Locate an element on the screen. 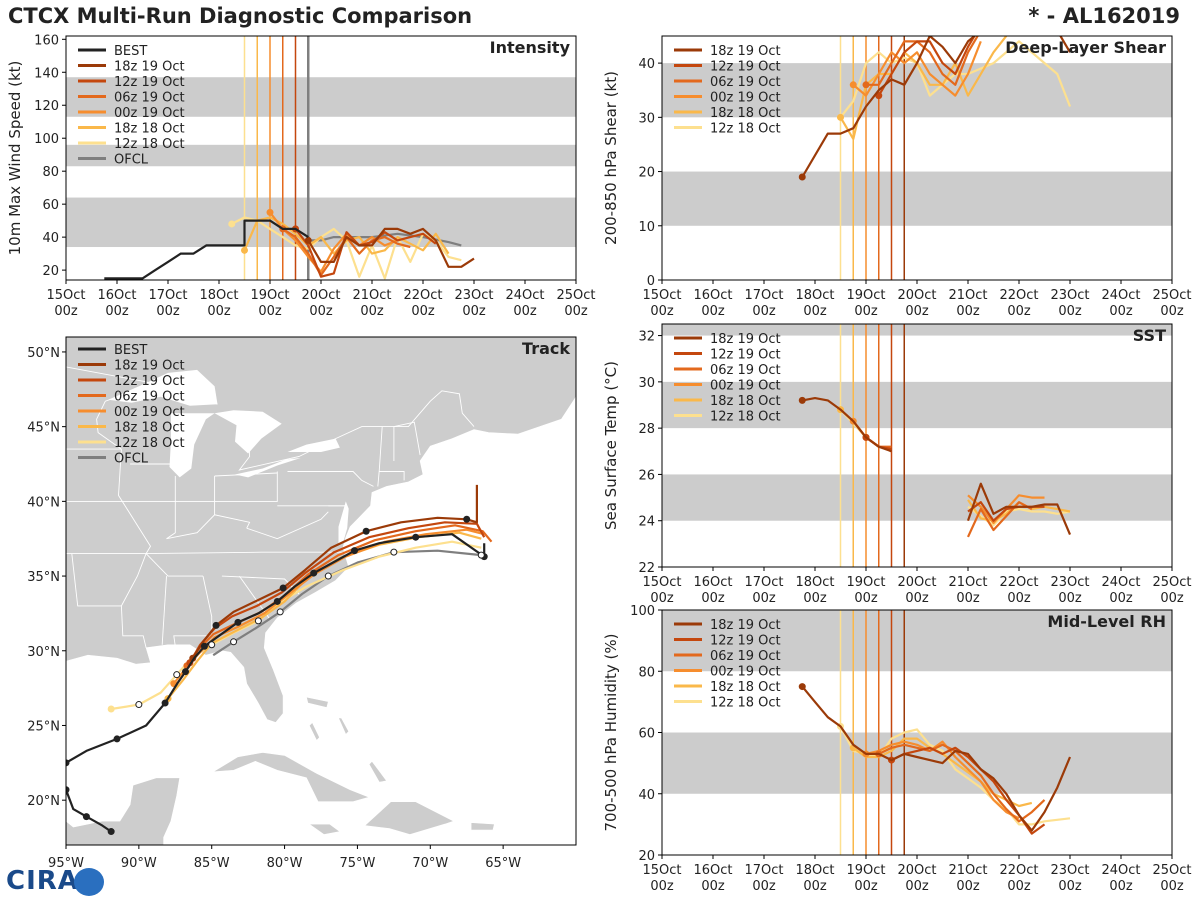 This screenshot has height=900, width=1200. land-shape is located at coordinates (314, 731).